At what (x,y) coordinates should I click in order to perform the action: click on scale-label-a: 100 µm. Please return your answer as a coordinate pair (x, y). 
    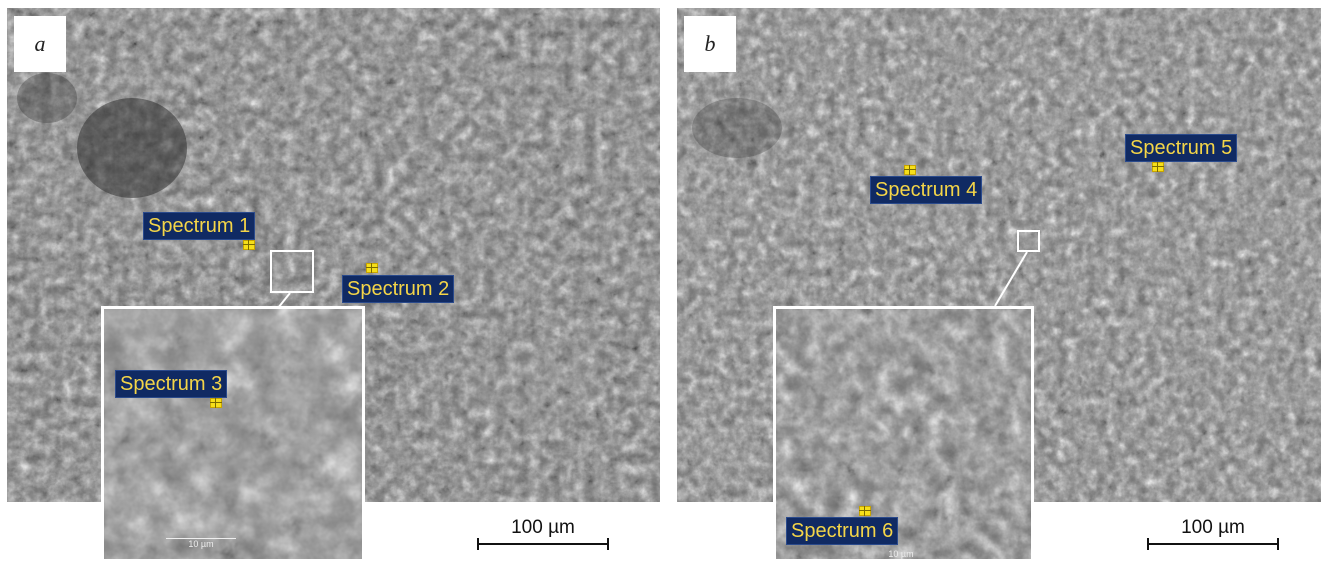
    Looking at the image, I should click on (543, 527).